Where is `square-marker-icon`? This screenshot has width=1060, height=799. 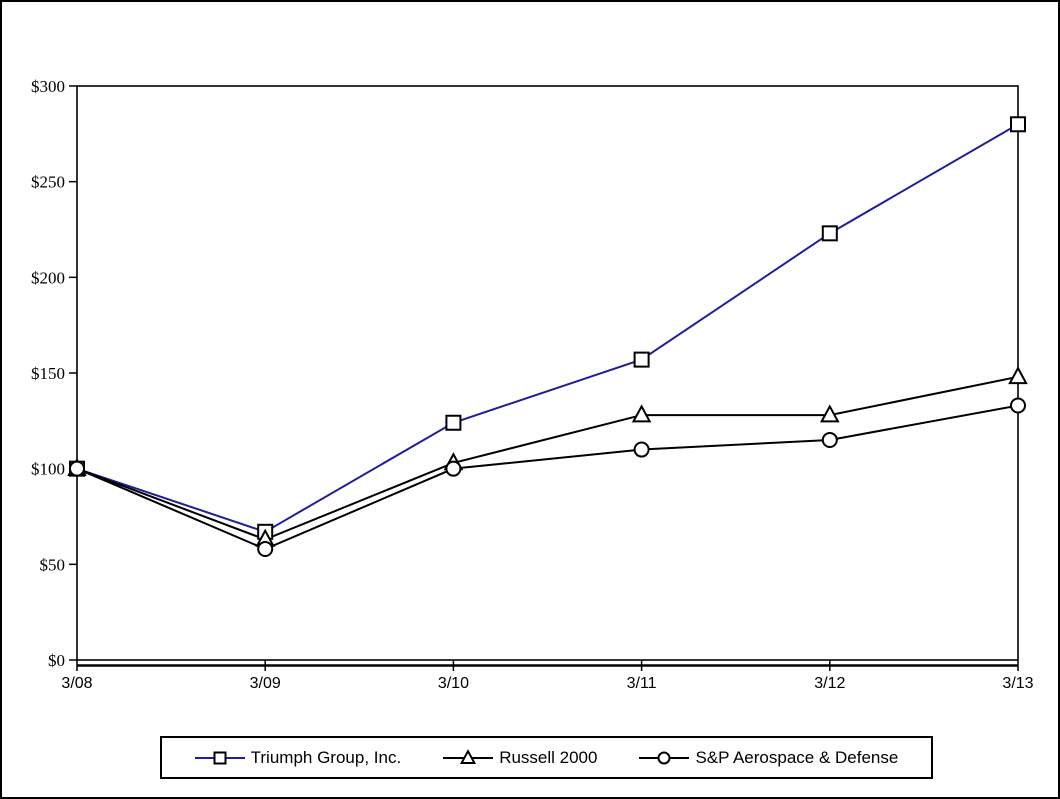 square-marker-icon is located at coordinates (219, 757).